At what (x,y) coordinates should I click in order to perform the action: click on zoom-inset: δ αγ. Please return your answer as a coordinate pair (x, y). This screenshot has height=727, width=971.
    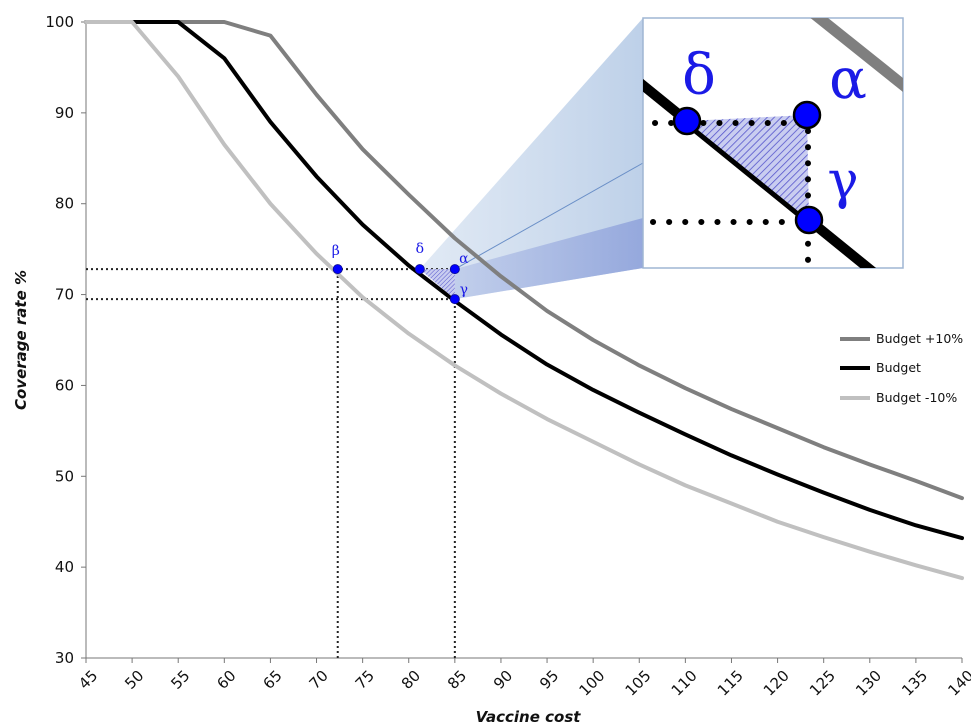
    Looking at the image, I should click on (773, 143).